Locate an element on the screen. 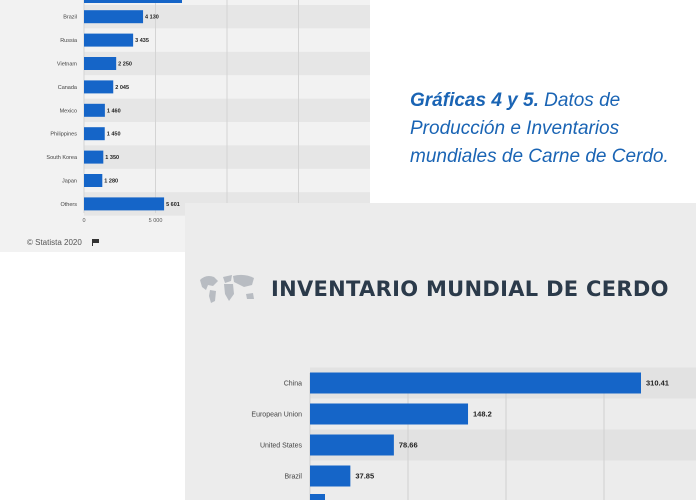 The image size is (696, 500). inventory-chart-title: INVENTARIO MUNDIAL DE CERDO is located at coordinates (470, 289).